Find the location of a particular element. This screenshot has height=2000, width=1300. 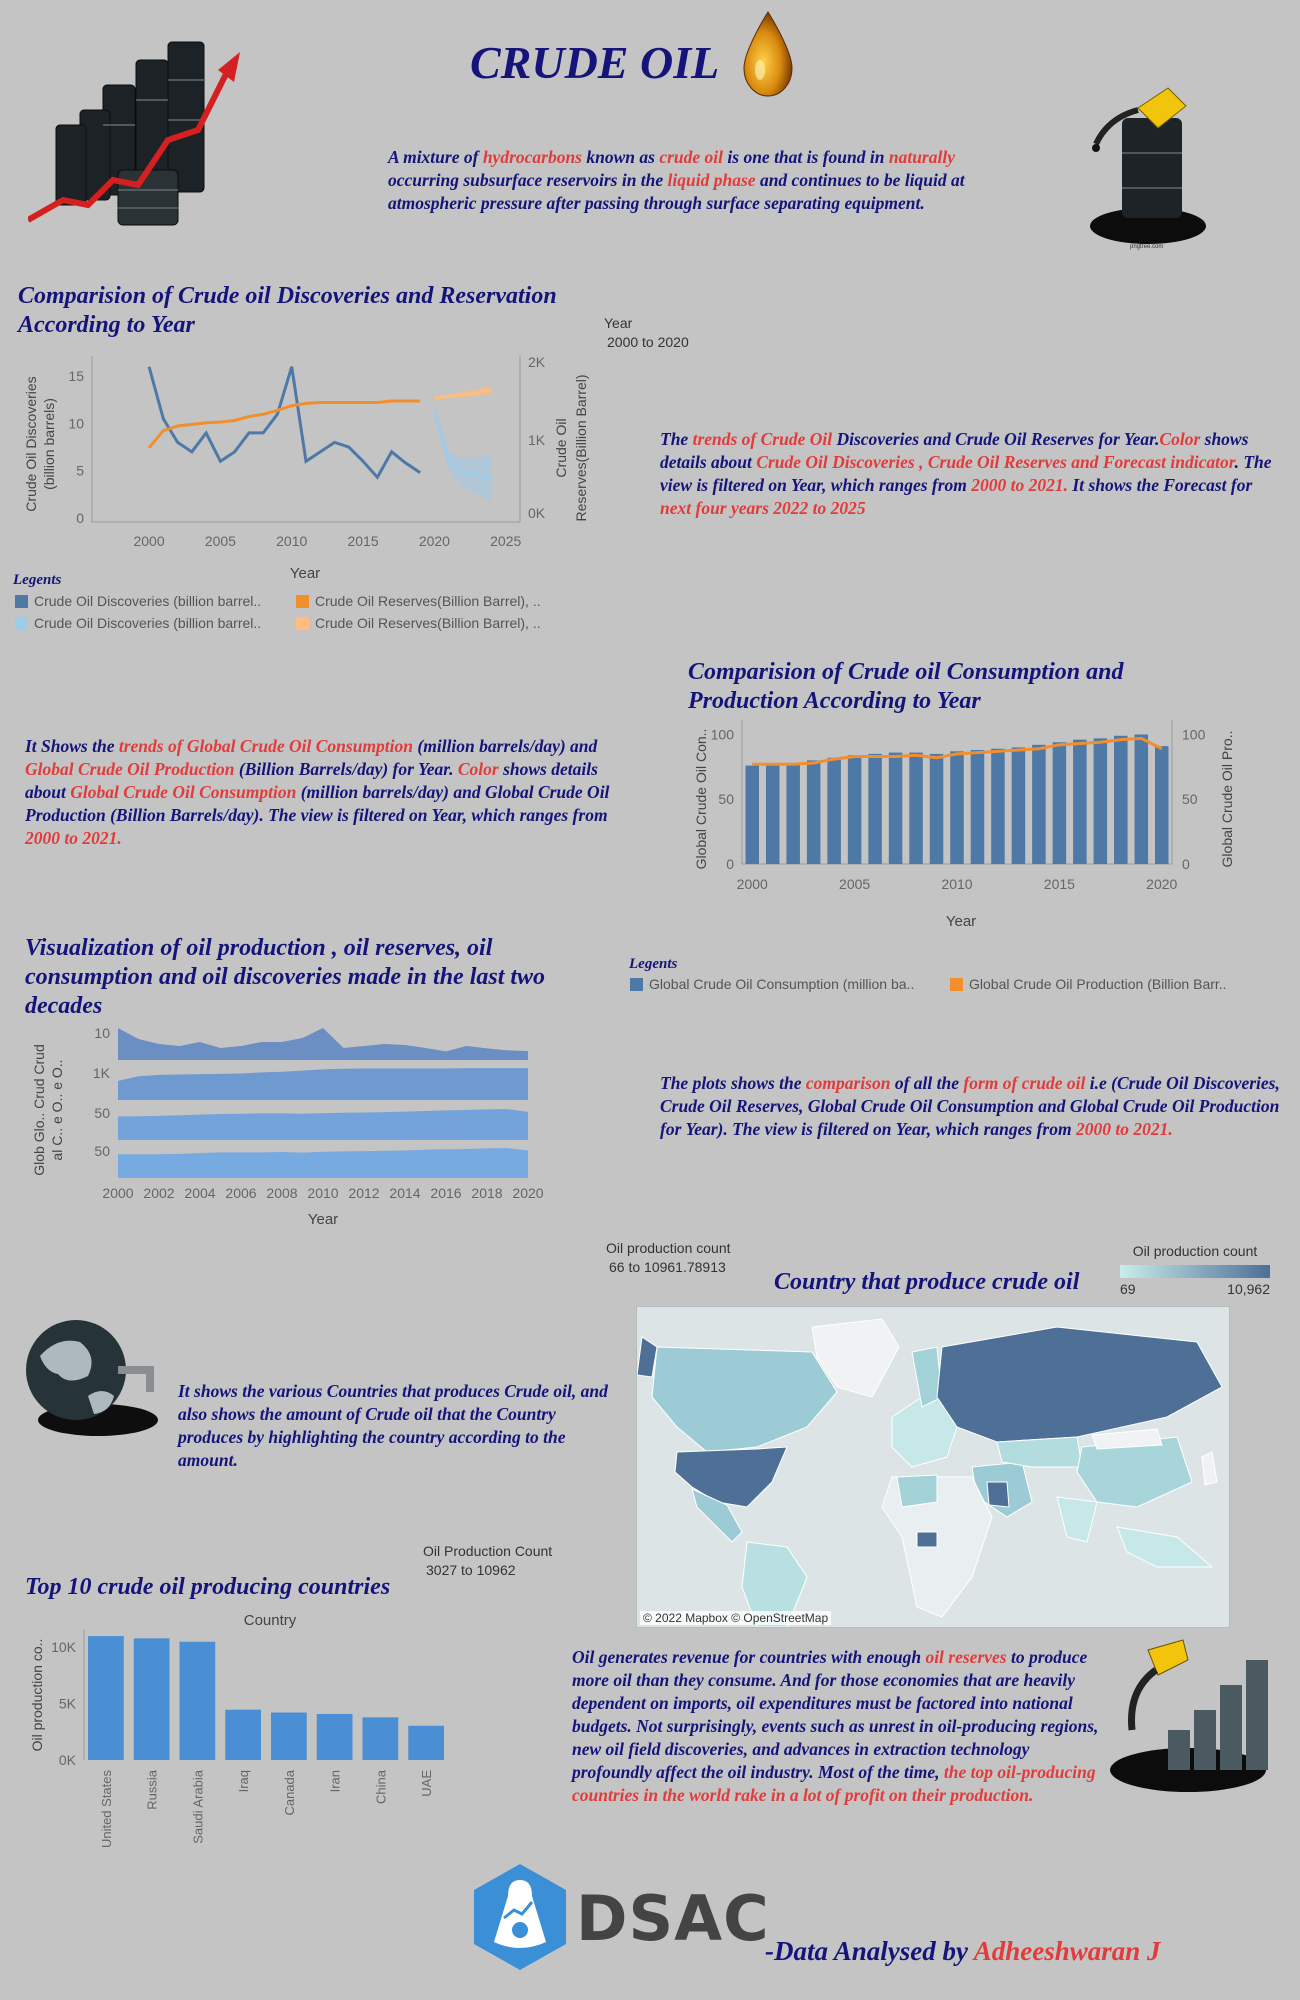

production-line is located at coordinates (957, 751).